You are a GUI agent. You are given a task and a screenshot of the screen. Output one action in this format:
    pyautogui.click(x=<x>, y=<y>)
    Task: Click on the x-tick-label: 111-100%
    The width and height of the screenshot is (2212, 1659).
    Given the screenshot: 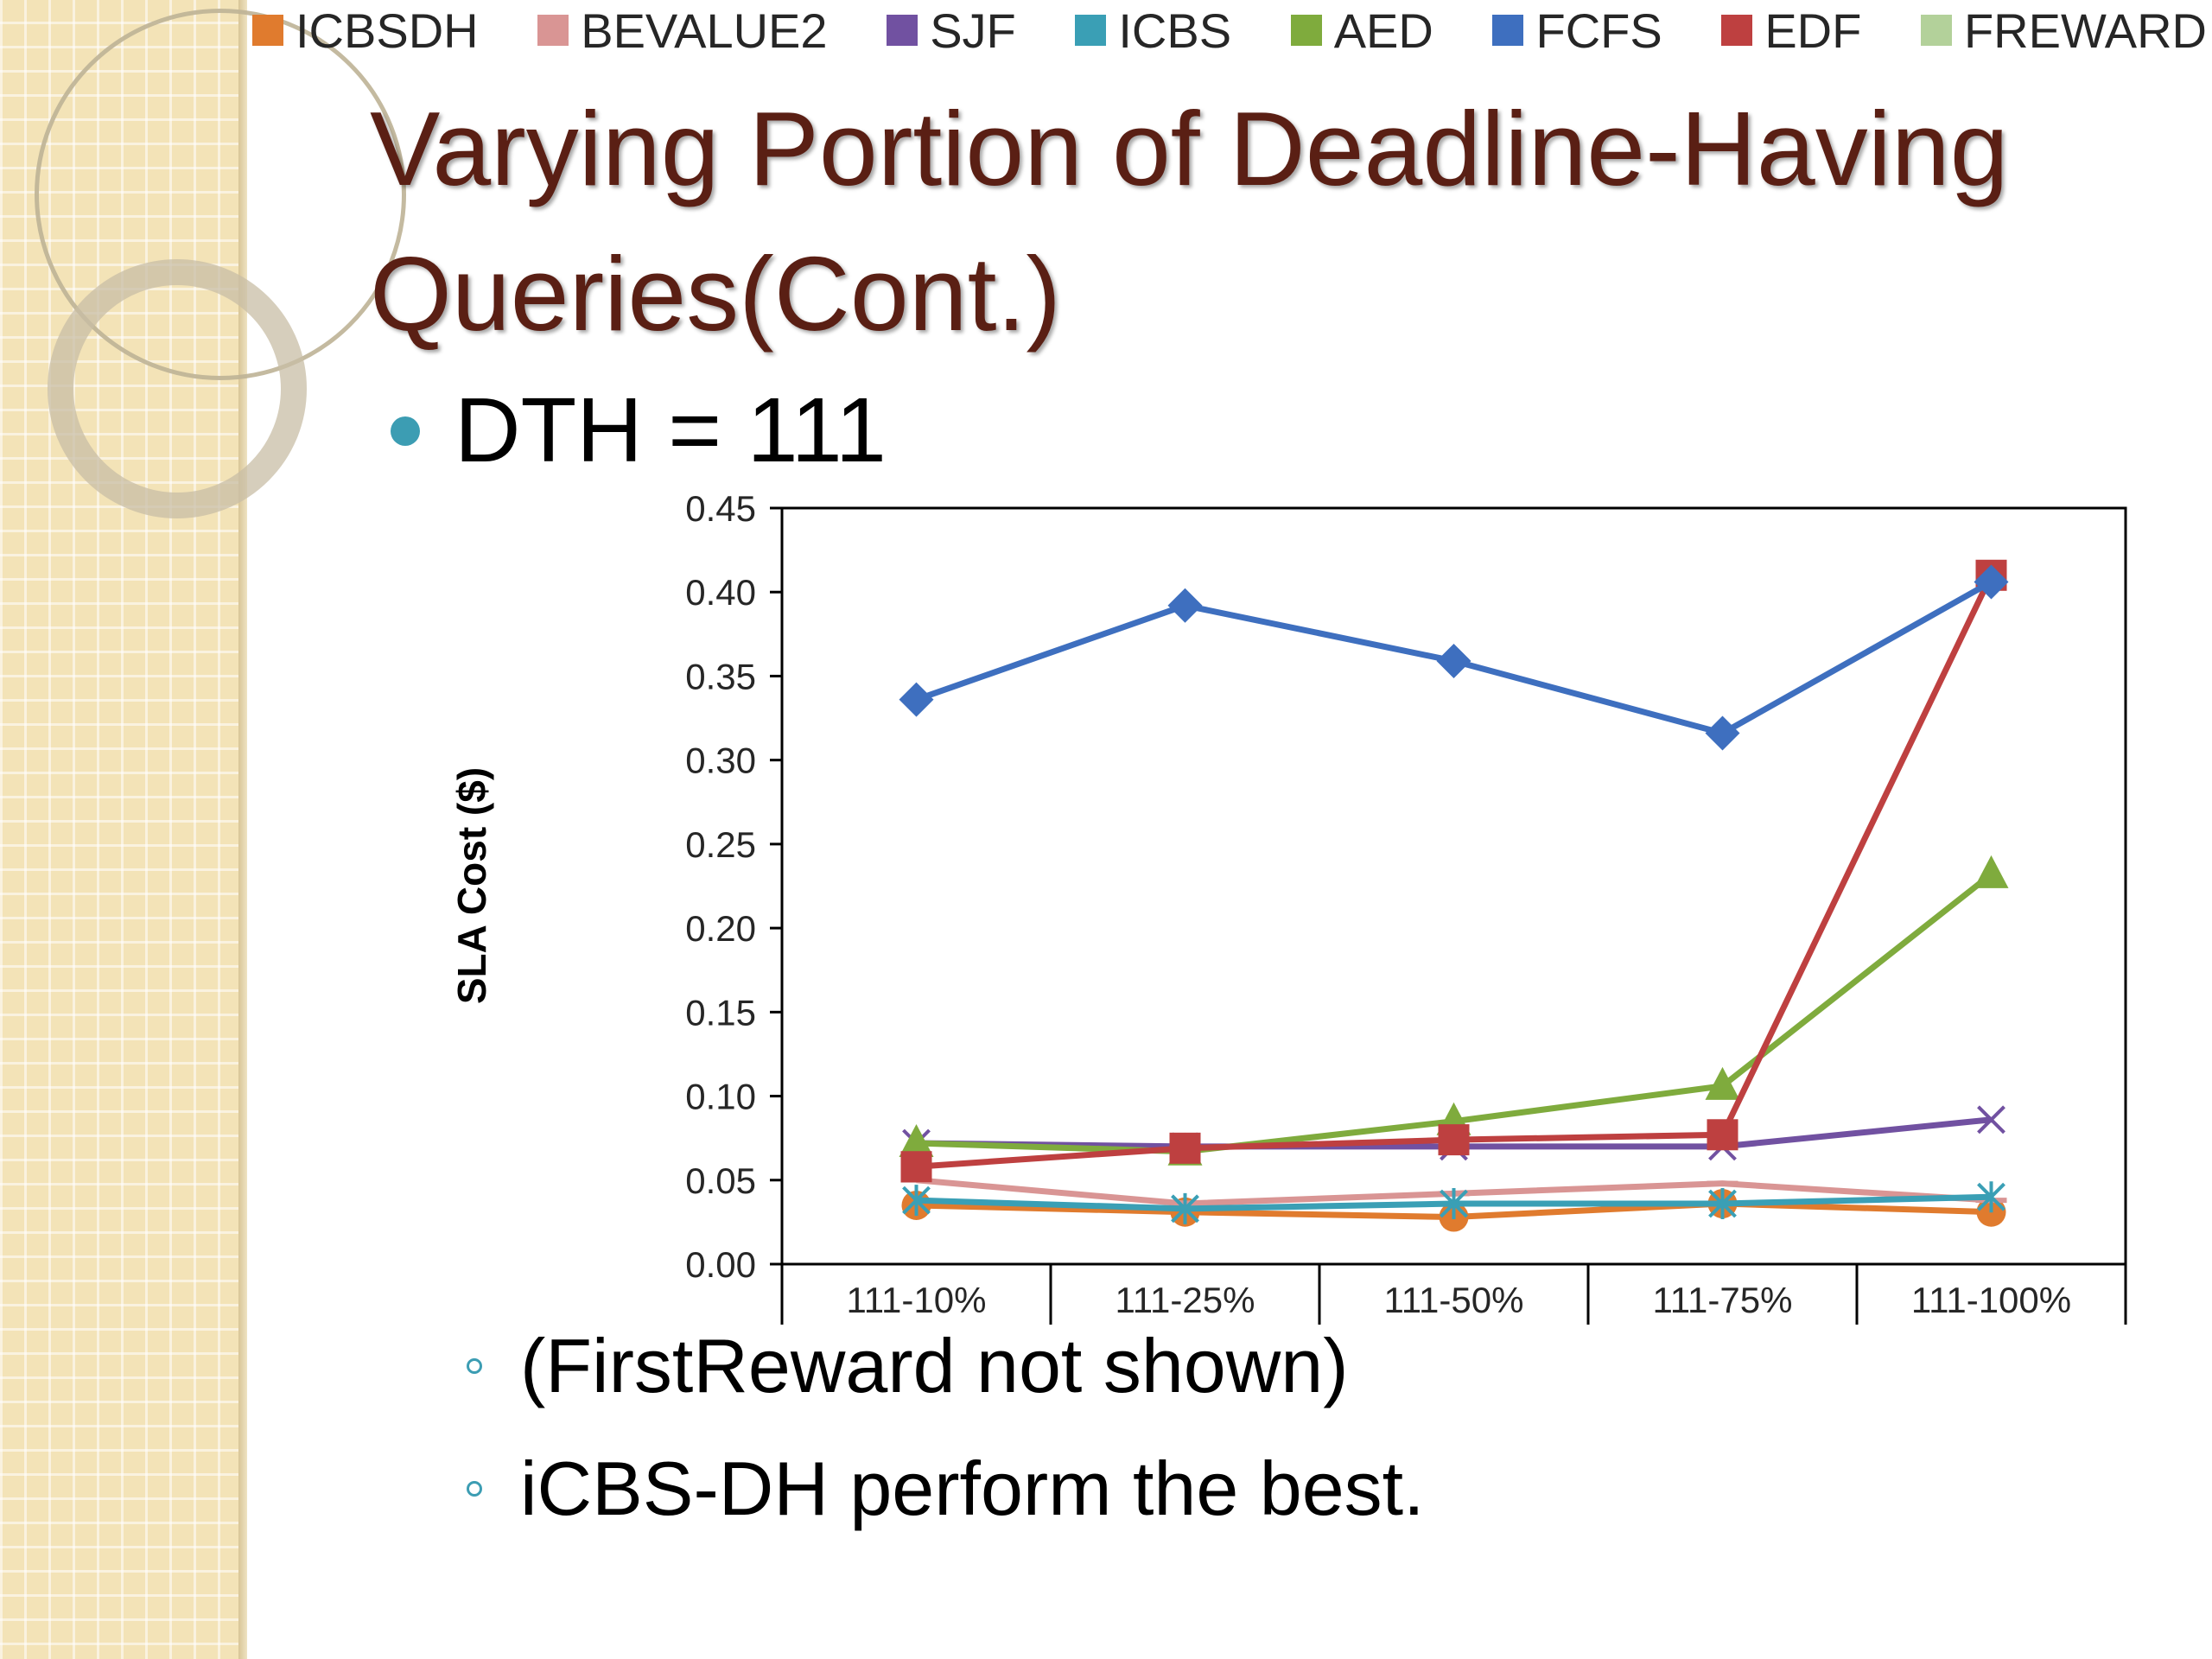 What is the action you would take?
    pyautogui.click(x=1991, y=1300)
    